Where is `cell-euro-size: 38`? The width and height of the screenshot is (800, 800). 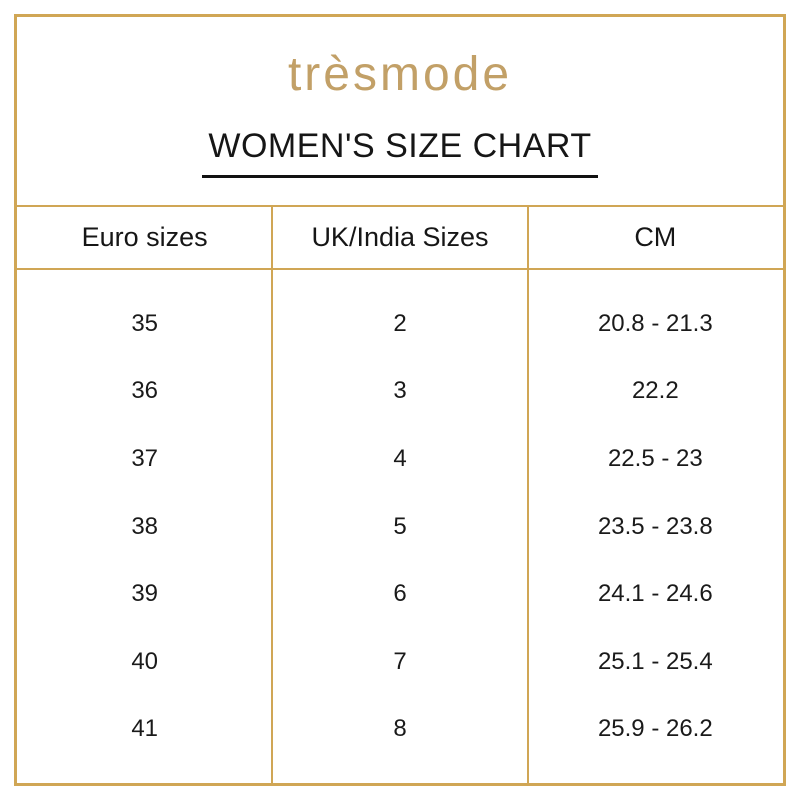
cell-euro-size: 38 is located at coordinates (145, 526).